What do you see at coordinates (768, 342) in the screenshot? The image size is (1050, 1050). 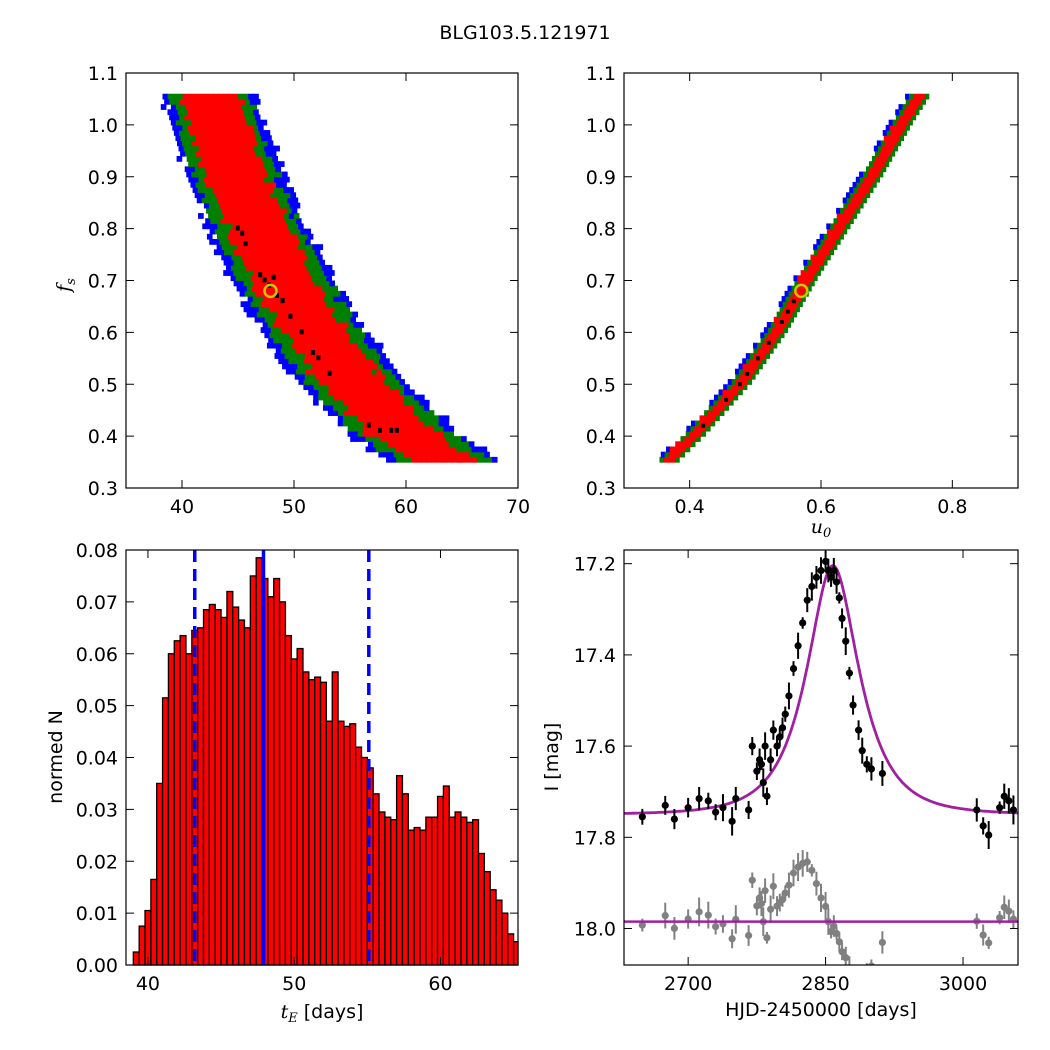 I see `best-sample` at bounding box center [768, 342].